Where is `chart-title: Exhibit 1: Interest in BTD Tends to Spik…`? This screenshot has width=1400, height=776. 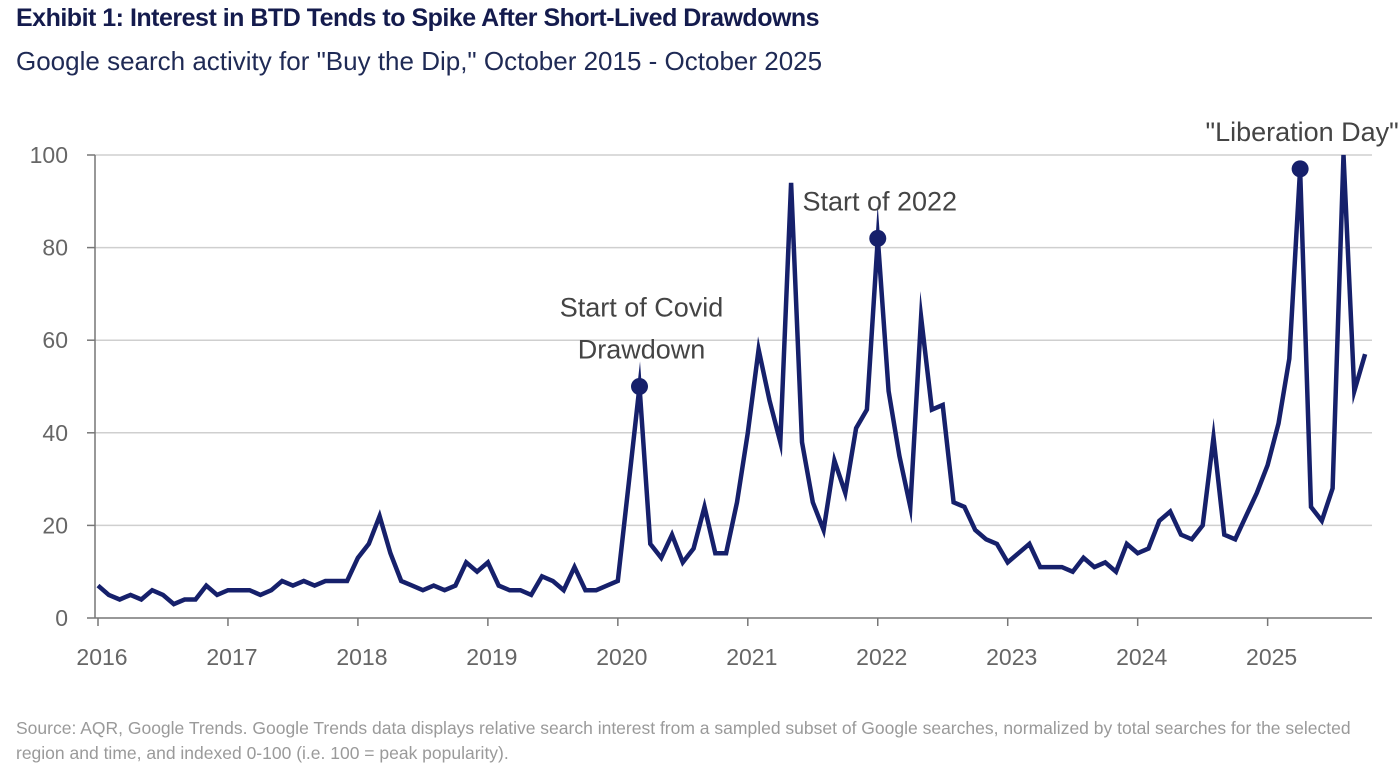
chart-title: Exhibit 1: Interest in BTD Tends to Spik… is located at coordinates (418, 18).